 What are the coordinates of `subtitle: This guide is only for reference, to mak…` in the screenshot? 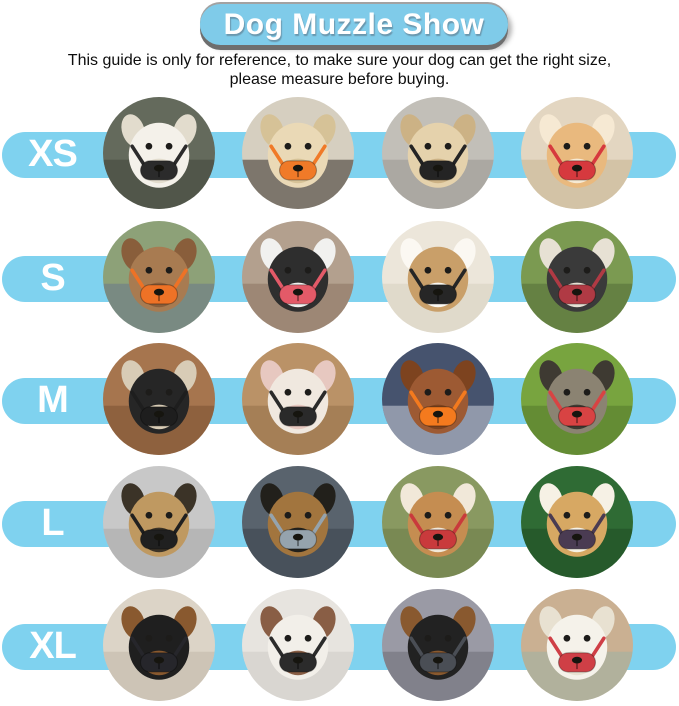 It's located at (339, 70).